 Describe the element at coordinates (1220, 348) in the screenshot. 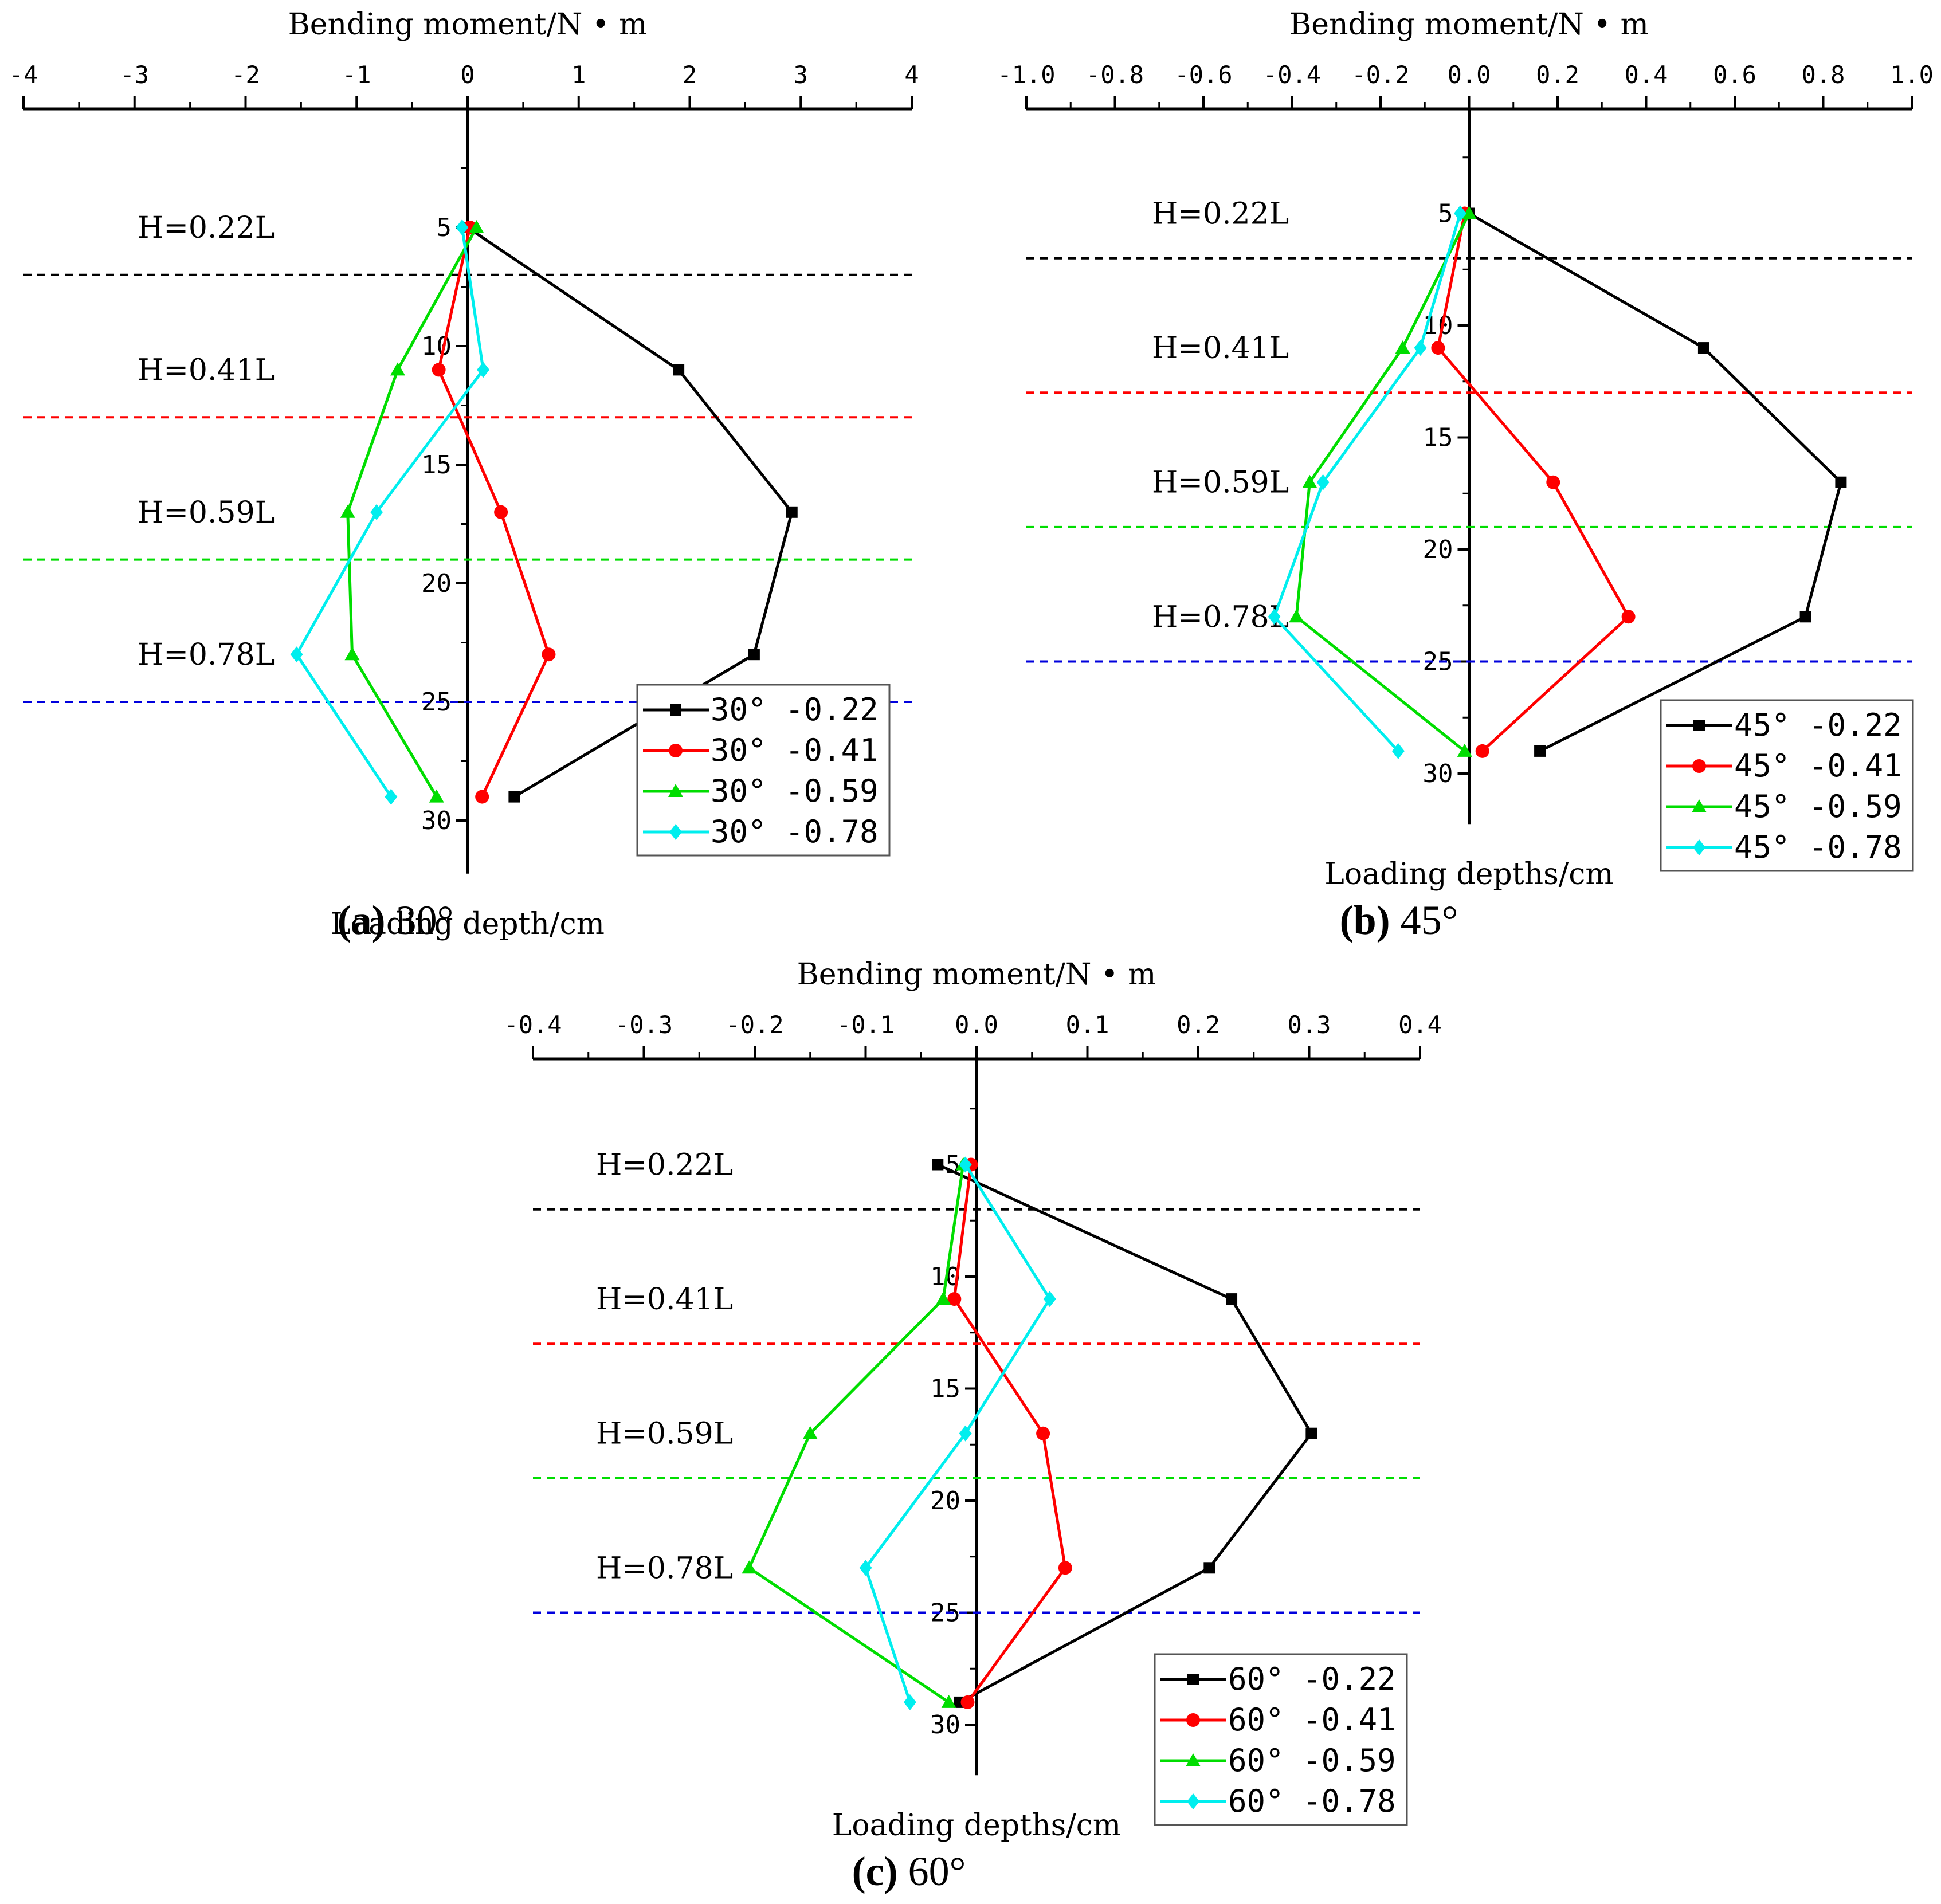

I see `level-label: H=0.41L` at that location.